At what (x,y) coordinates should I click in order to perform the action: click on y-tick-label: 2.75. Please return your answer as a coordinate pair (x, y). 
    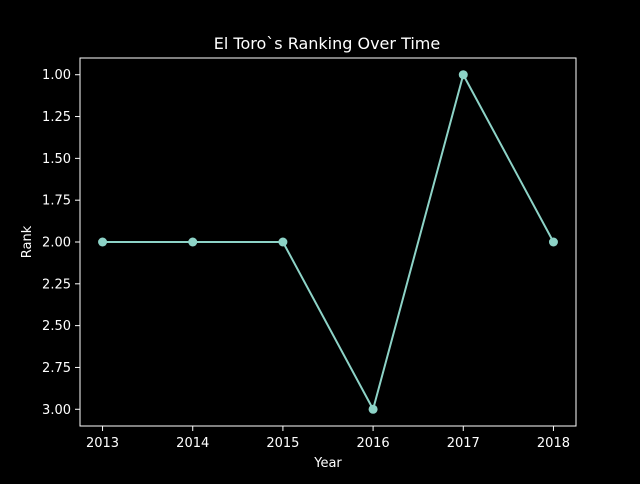
    Looking at the image, I should click on (56, 368).